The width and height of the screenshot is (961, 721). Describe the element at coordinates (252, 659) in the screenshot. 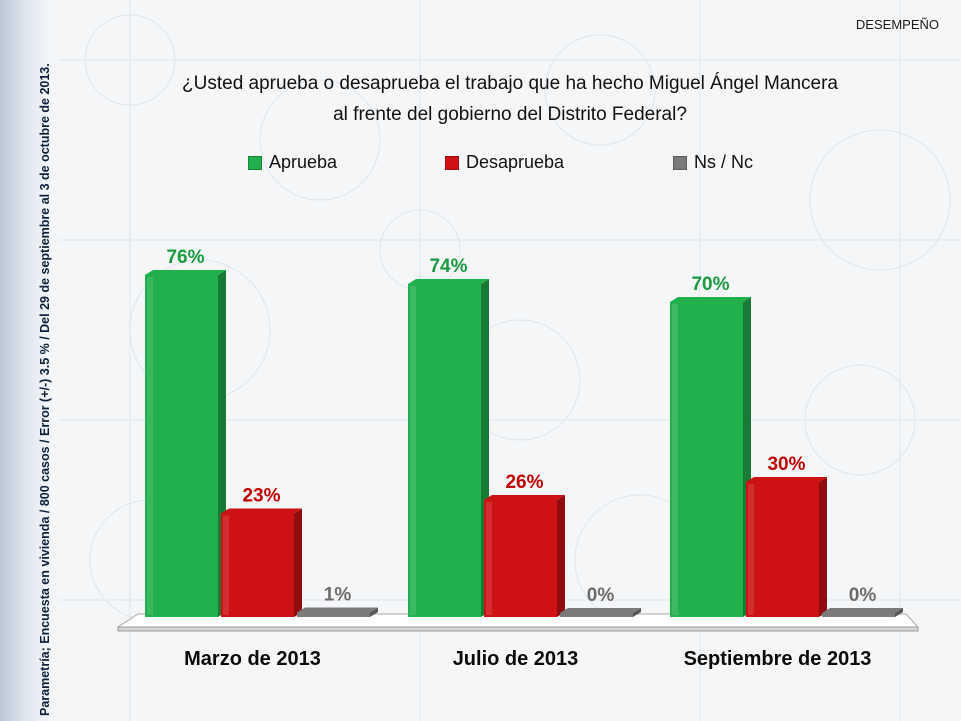

I see `category-label-0: Marzo de 2013` at that location.